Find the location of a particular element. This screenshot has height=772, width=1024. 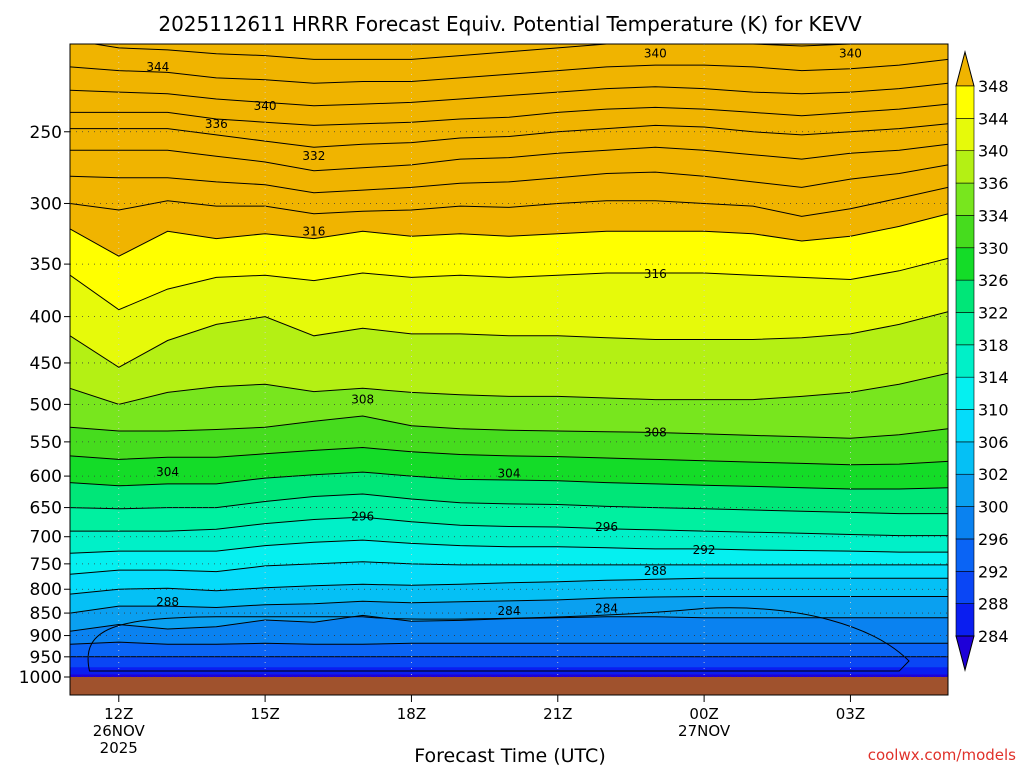

y-tick-label: 1000 is located at coordinates (40, 678).